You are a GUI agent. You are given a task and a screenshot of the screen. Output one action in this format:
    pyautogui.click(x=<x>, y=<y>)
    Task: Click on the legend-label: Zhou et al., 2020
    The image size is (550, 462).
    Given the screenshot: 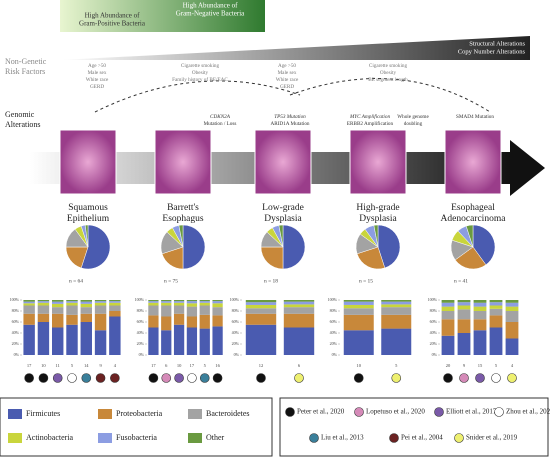 What is the action you would take?
    pyautogui.click(x=528, y=412)
    